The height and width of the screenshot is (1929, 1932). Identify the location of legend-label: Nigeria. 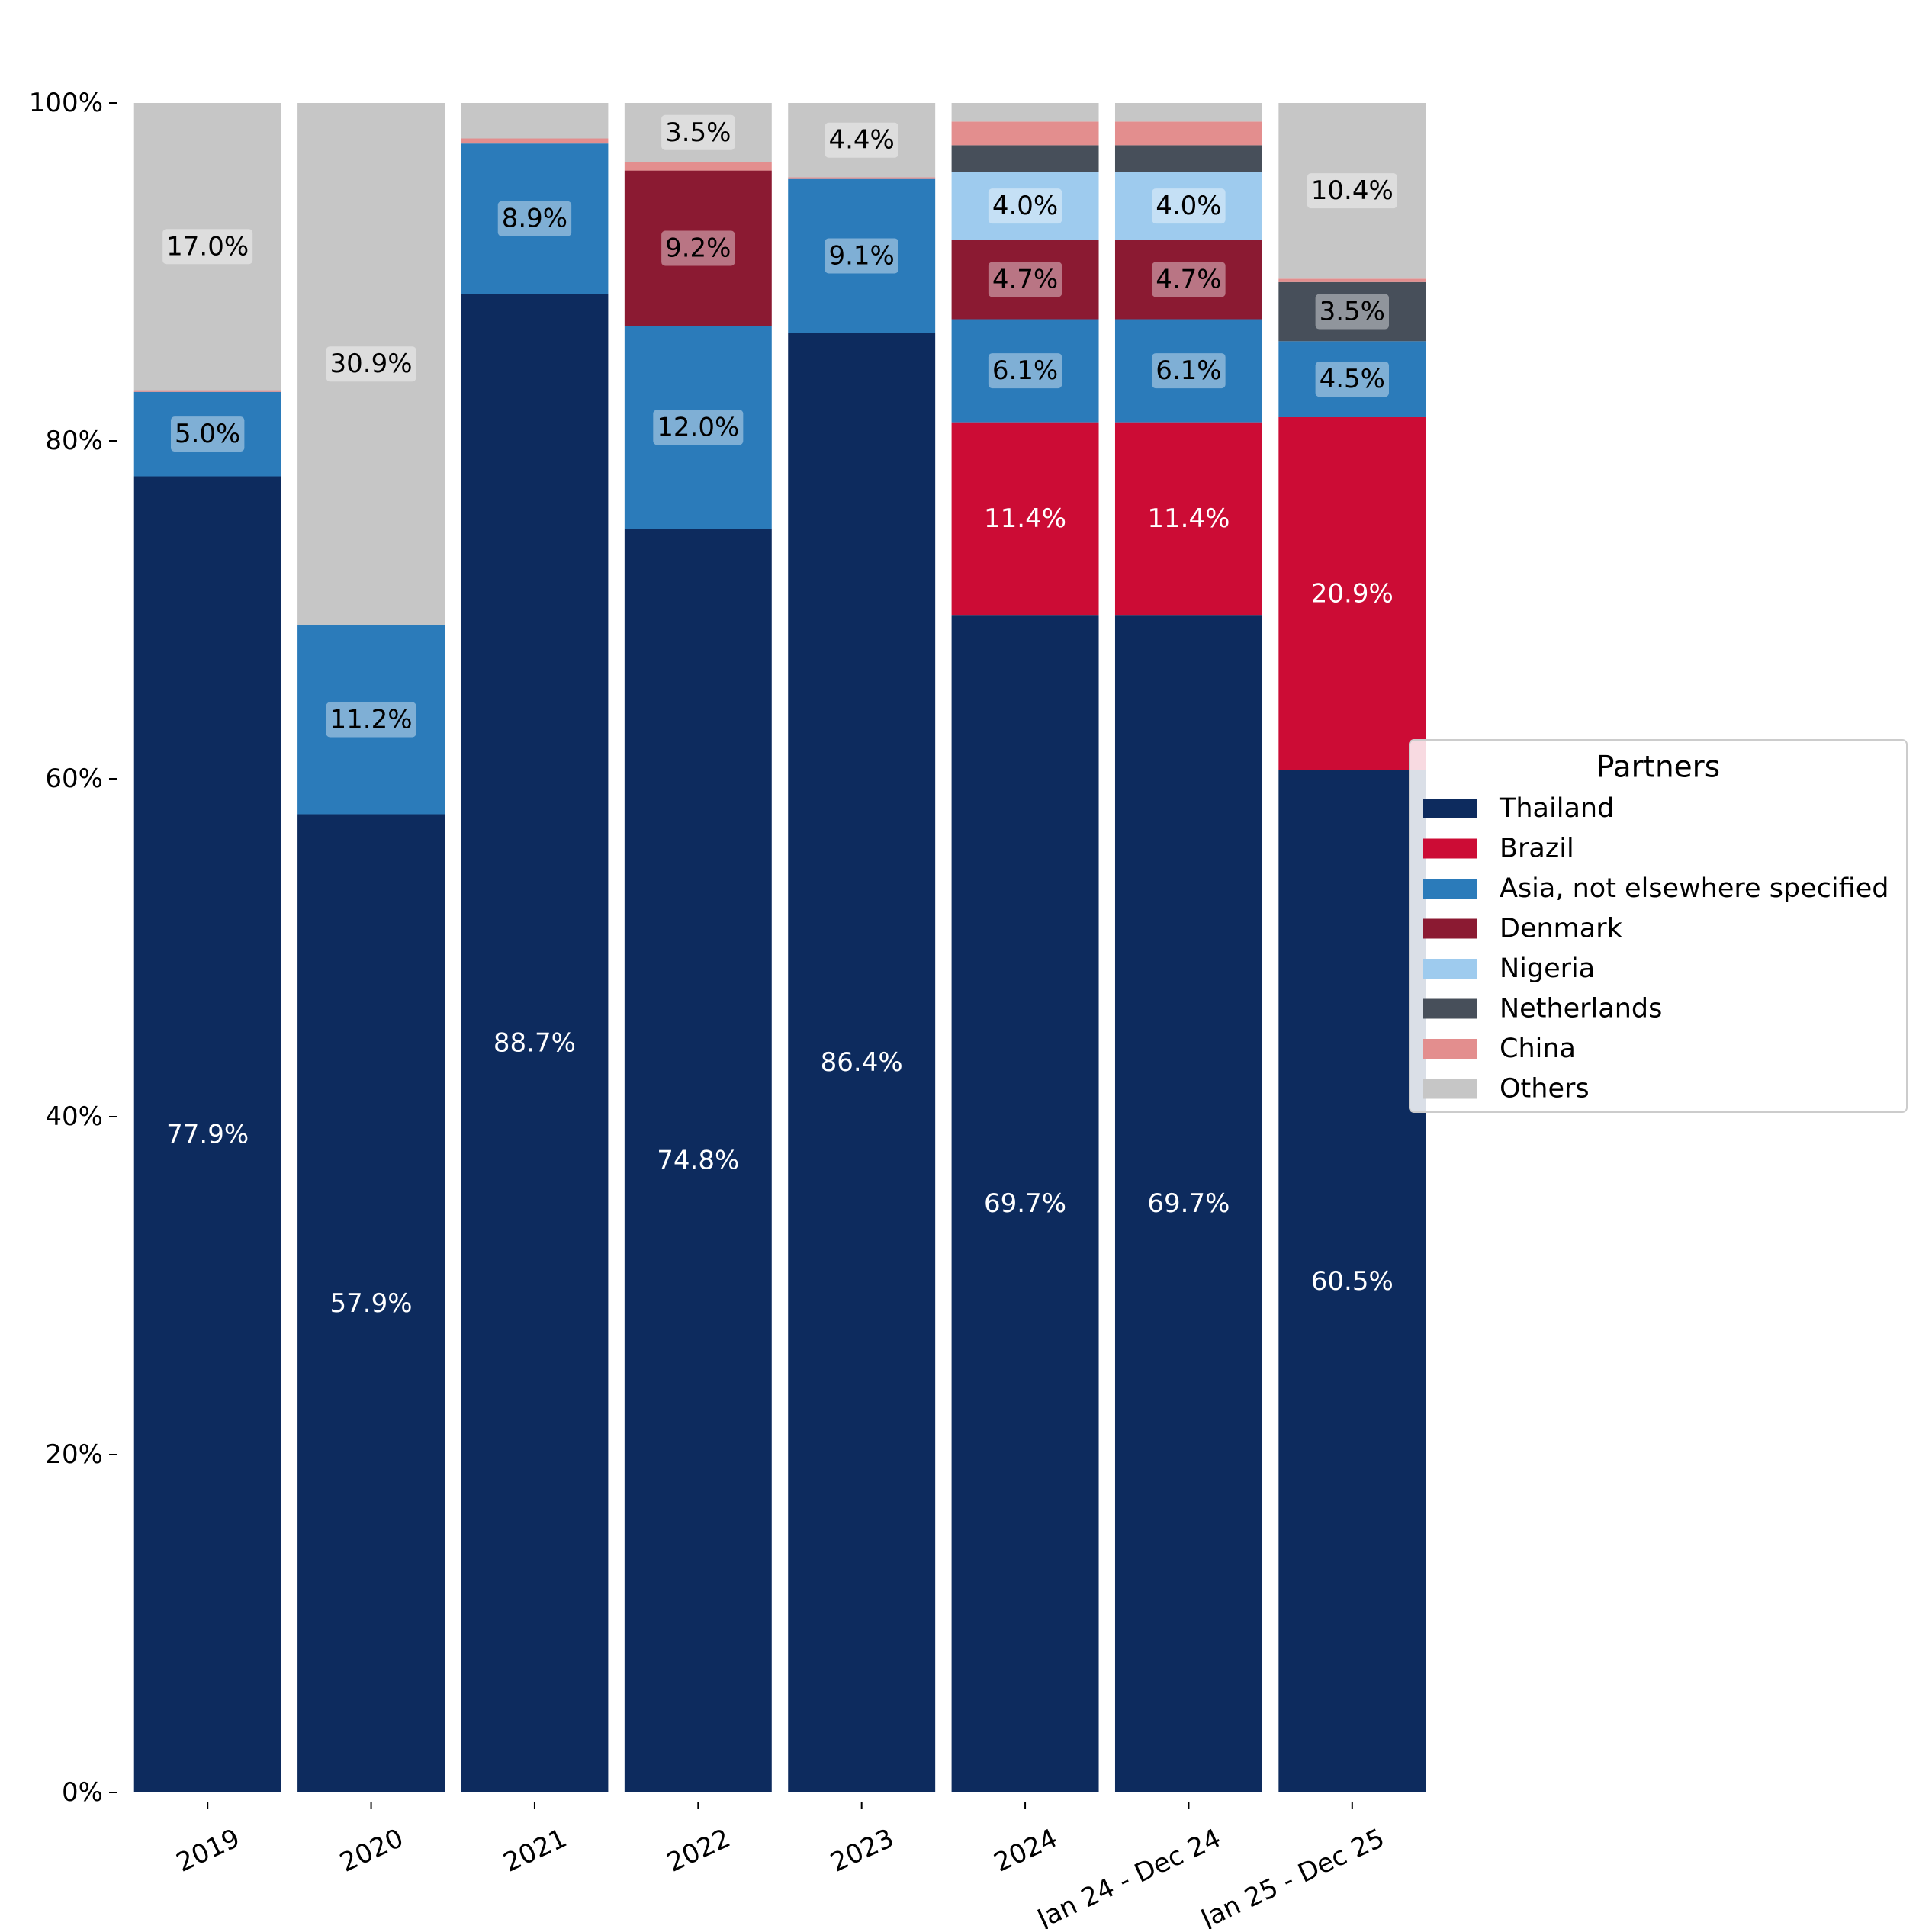
(1547, 968).